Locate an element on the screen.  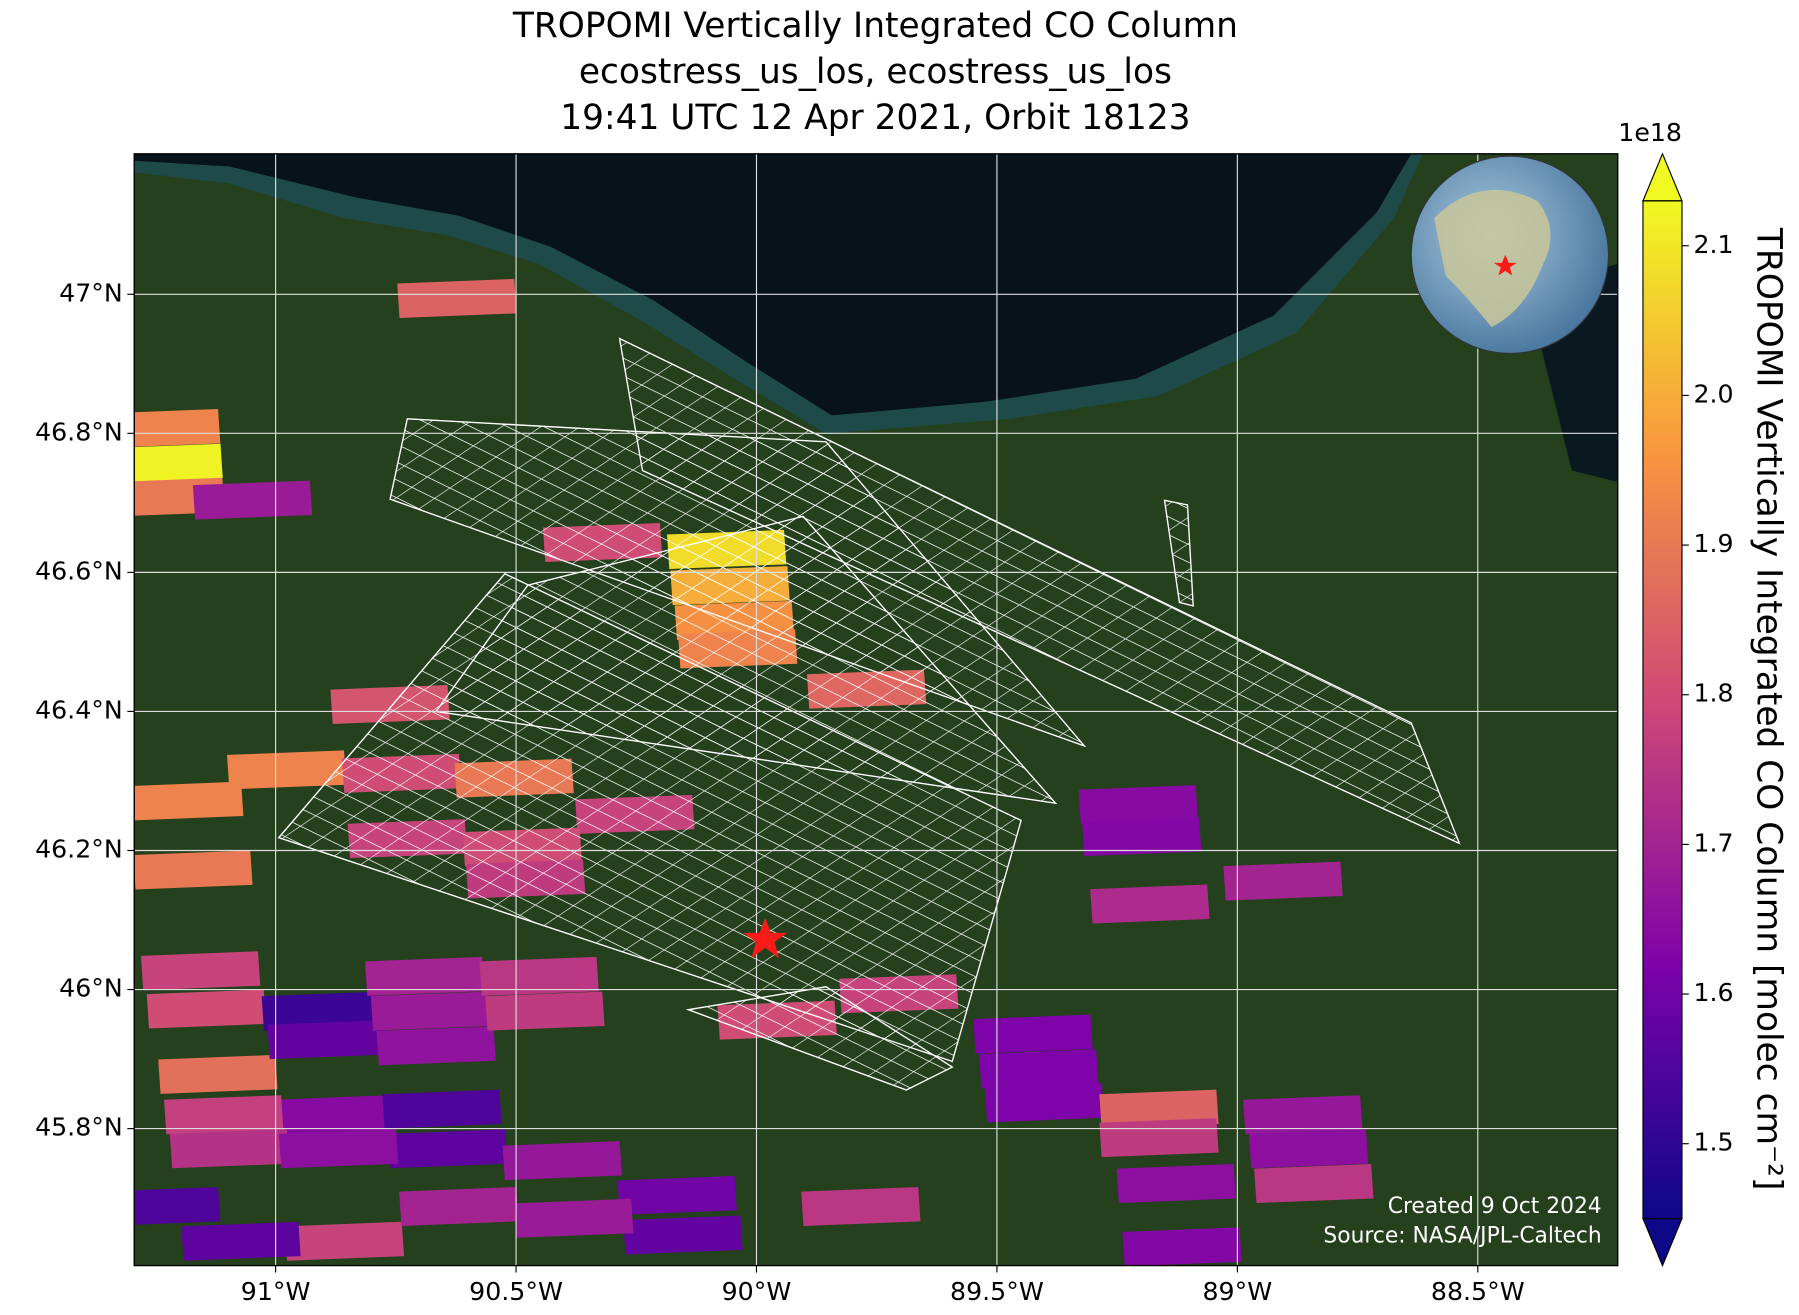
x-tick-label: 90°W is located at coordinates (757, 1291).